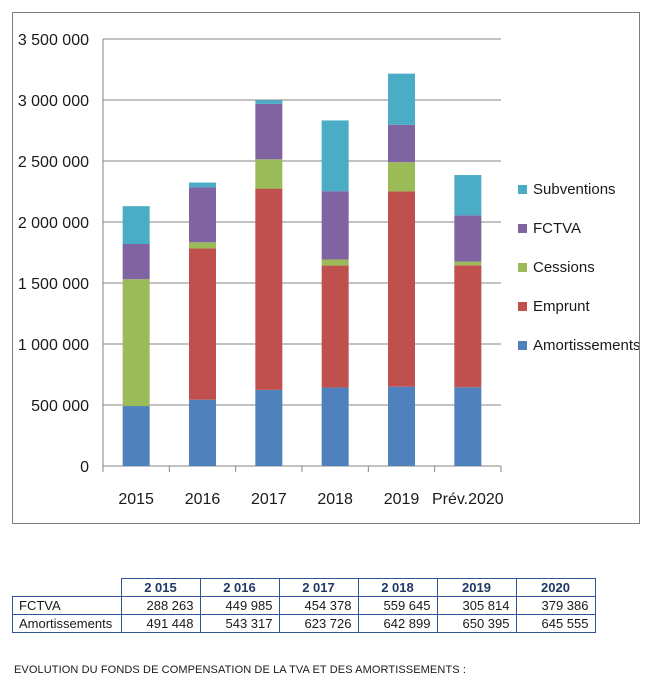 The height and width of the screenshot is (700, 662). Describe the element at coordinates (160, 587) in the screenshot. I see `table-header: 2 015` at that location.